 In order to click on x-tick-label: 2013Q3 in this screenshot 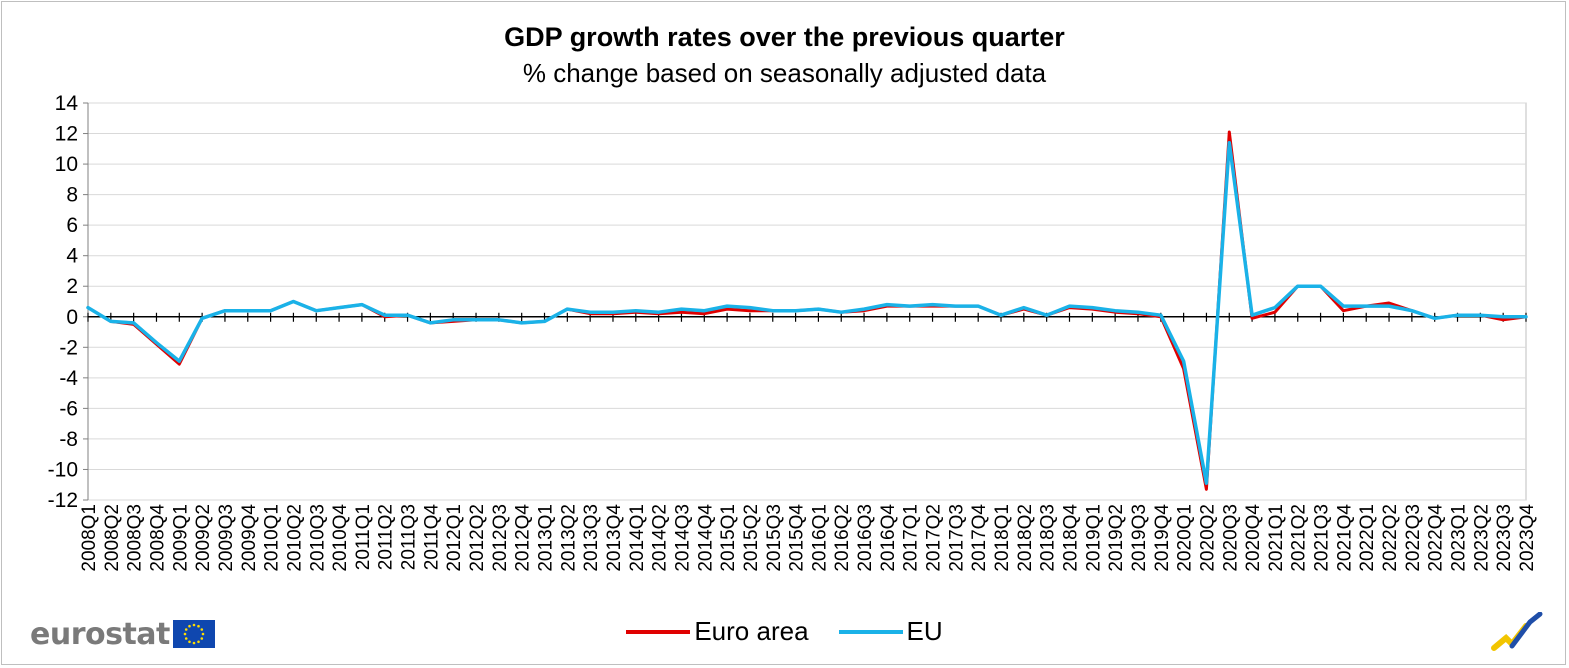, I will do `click(591, 538)`.